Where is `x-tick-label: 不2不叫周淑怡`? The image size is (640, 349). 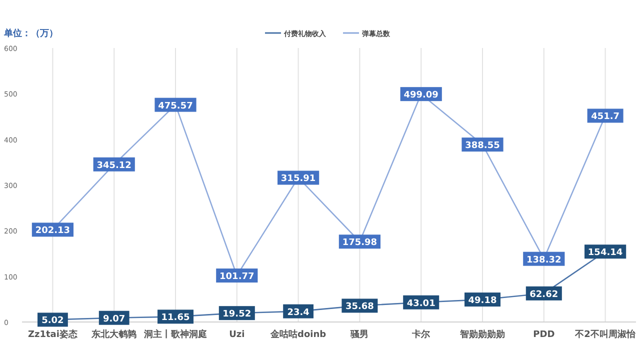 x-tick-label: 不2不叫周淑怡 is located at coordinates (605, 334).